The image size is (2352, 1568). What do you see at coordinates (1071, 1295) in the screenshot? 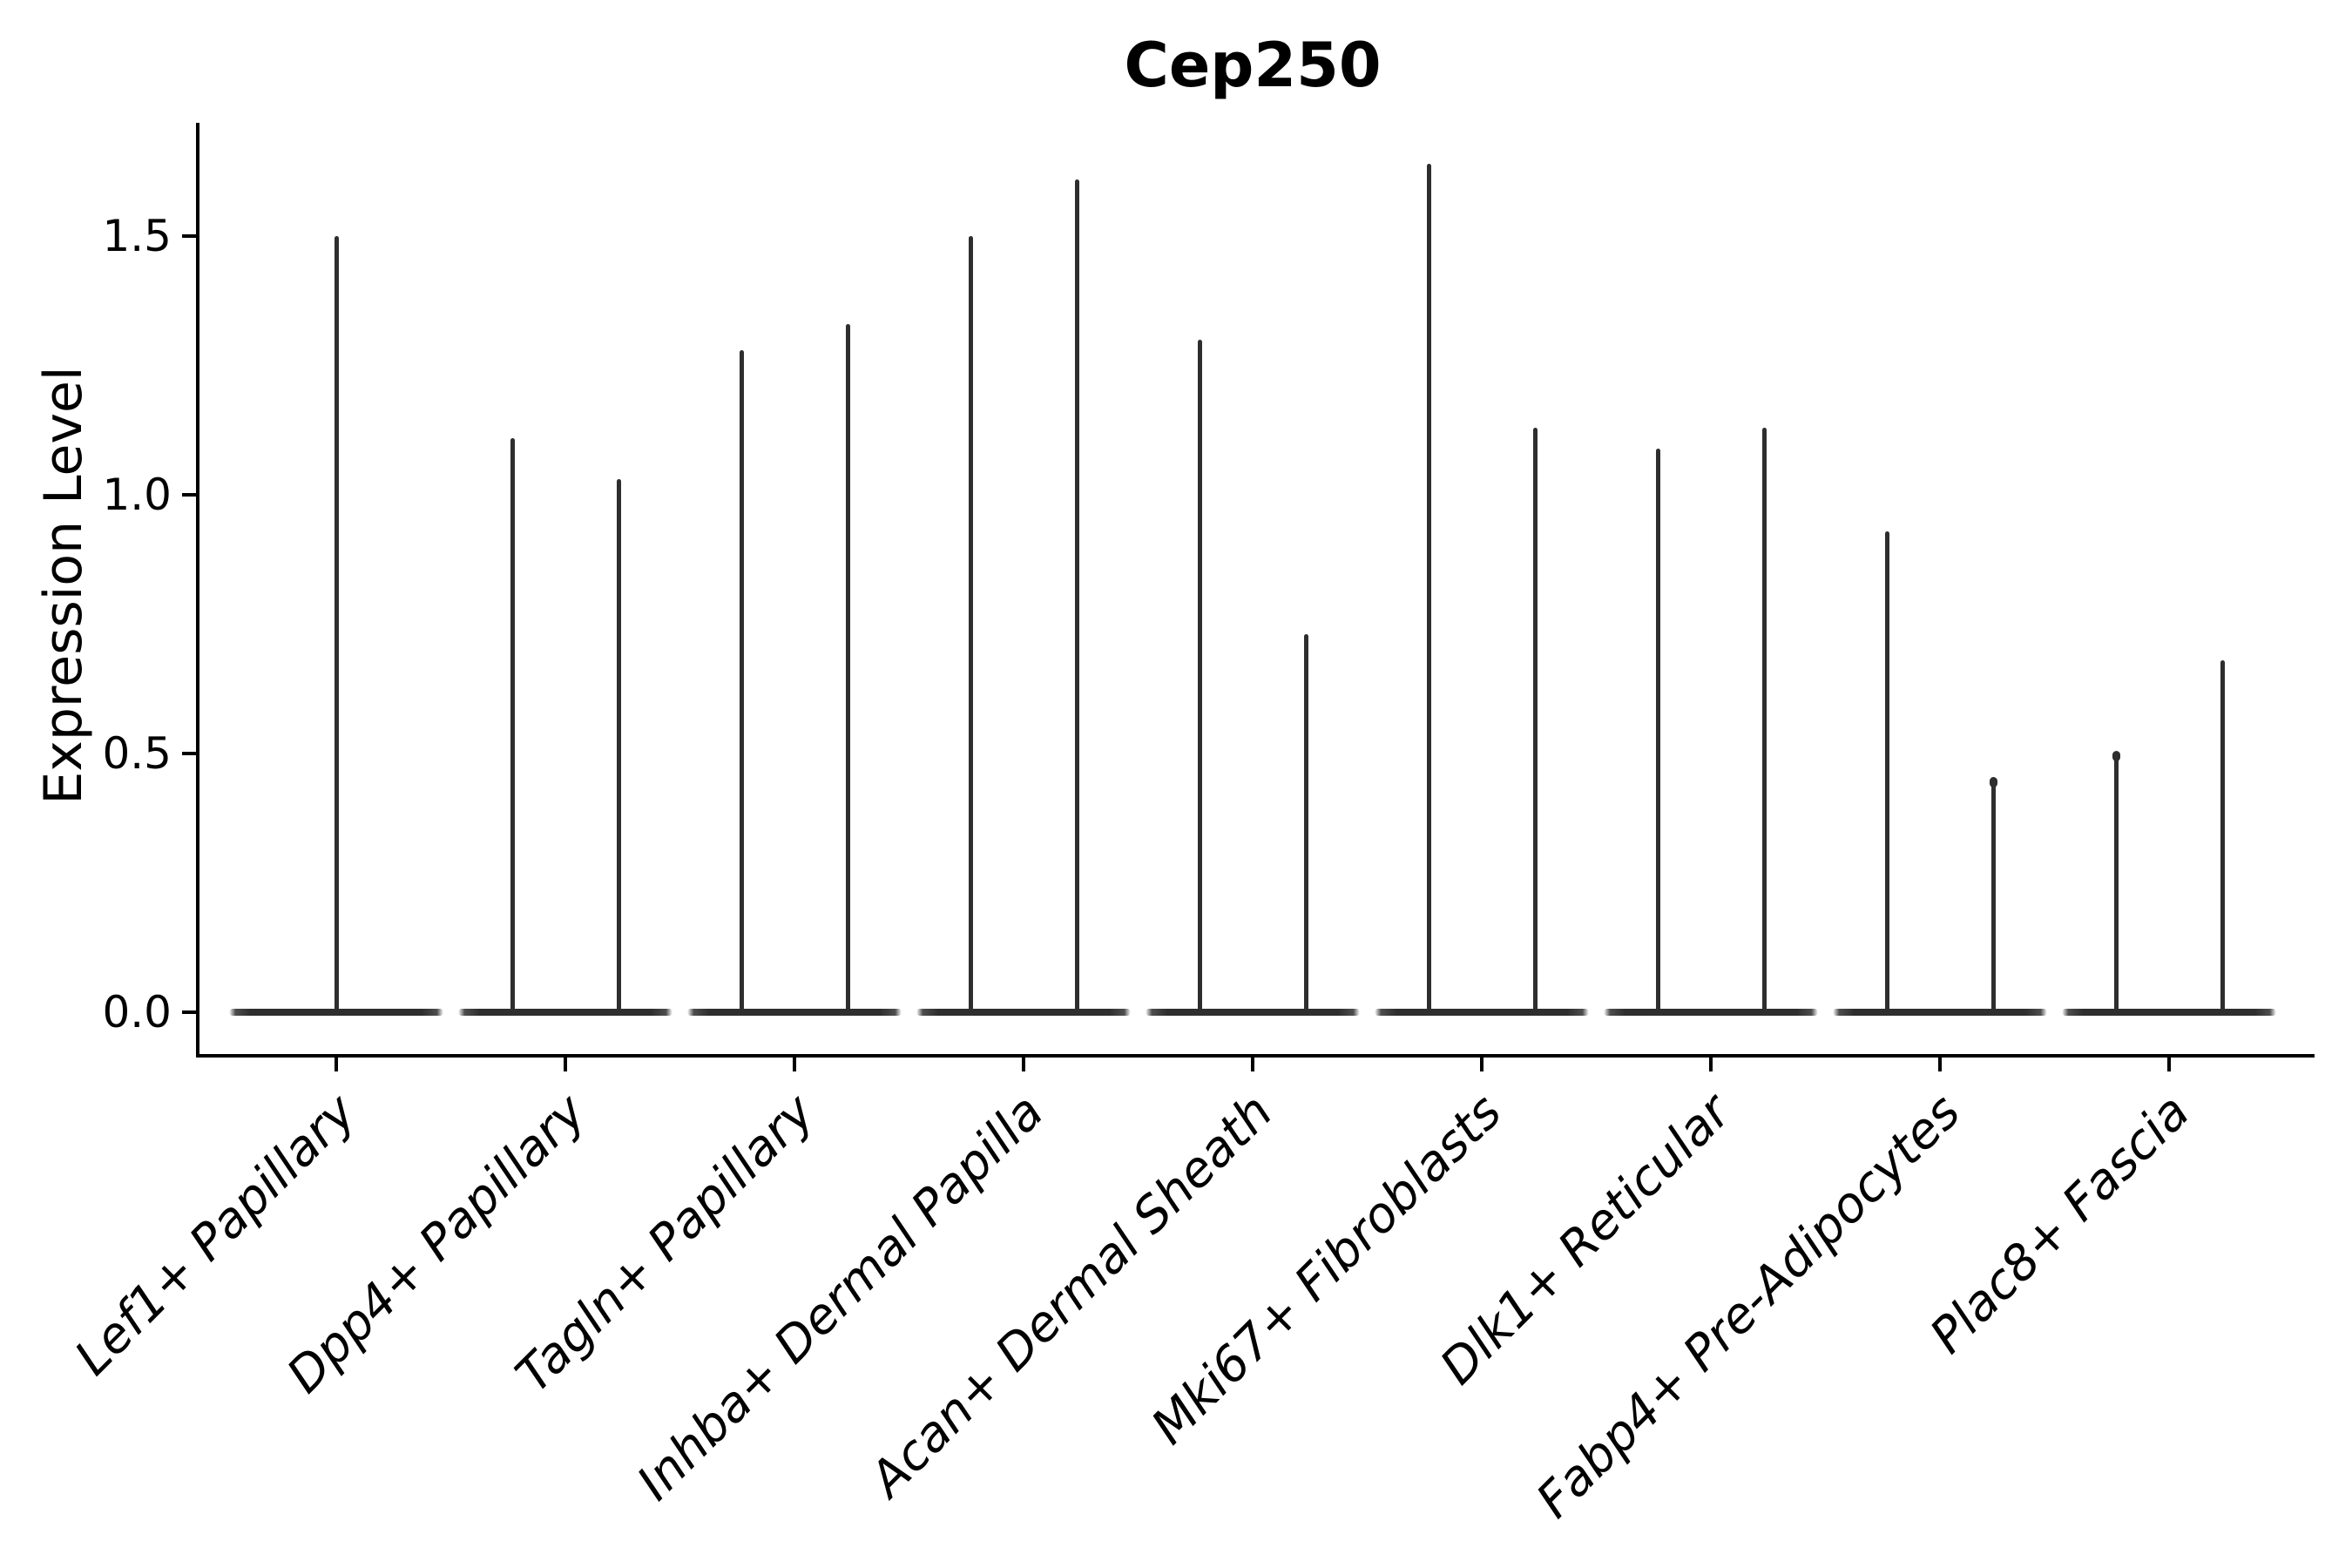
I see `x-tick-label: Acan+ Dermal Sheath` at bounding box center [1071, 1295].